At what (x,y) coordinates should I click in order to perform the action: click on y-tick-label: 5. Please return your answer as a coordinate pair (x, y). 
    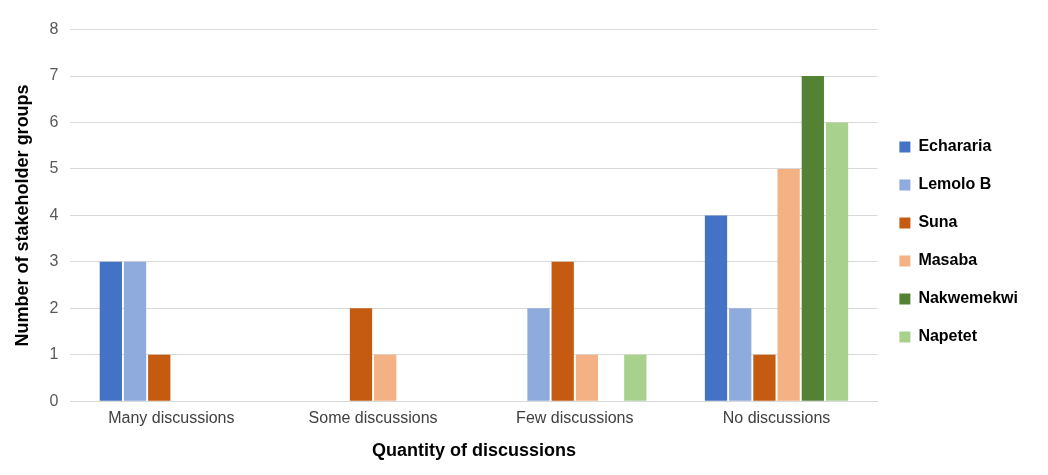
    Looking at the image, I should click on (54, 168).